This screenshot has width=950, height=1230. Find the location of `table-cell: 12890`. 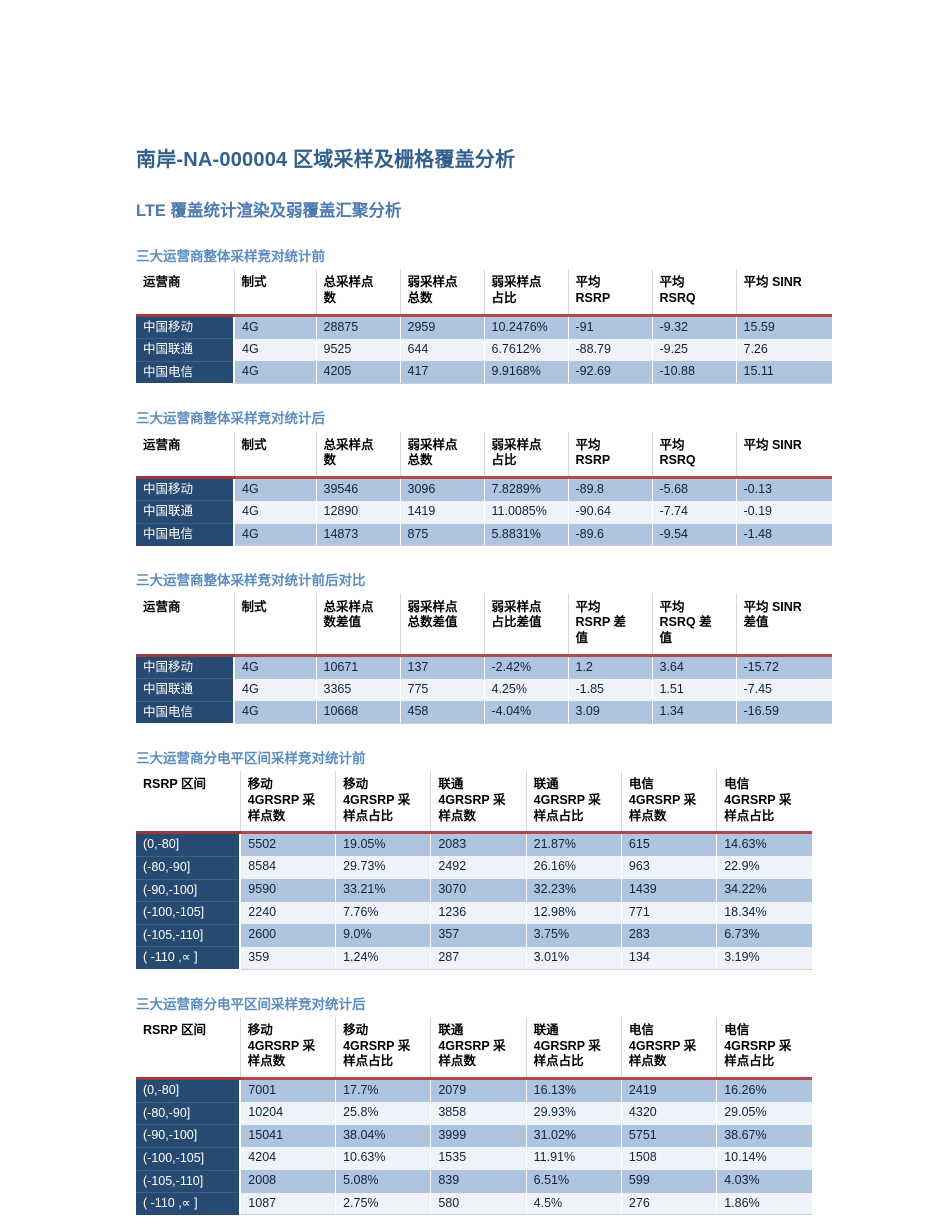

table-cell: 12890 is located at coordinates (358, 512).